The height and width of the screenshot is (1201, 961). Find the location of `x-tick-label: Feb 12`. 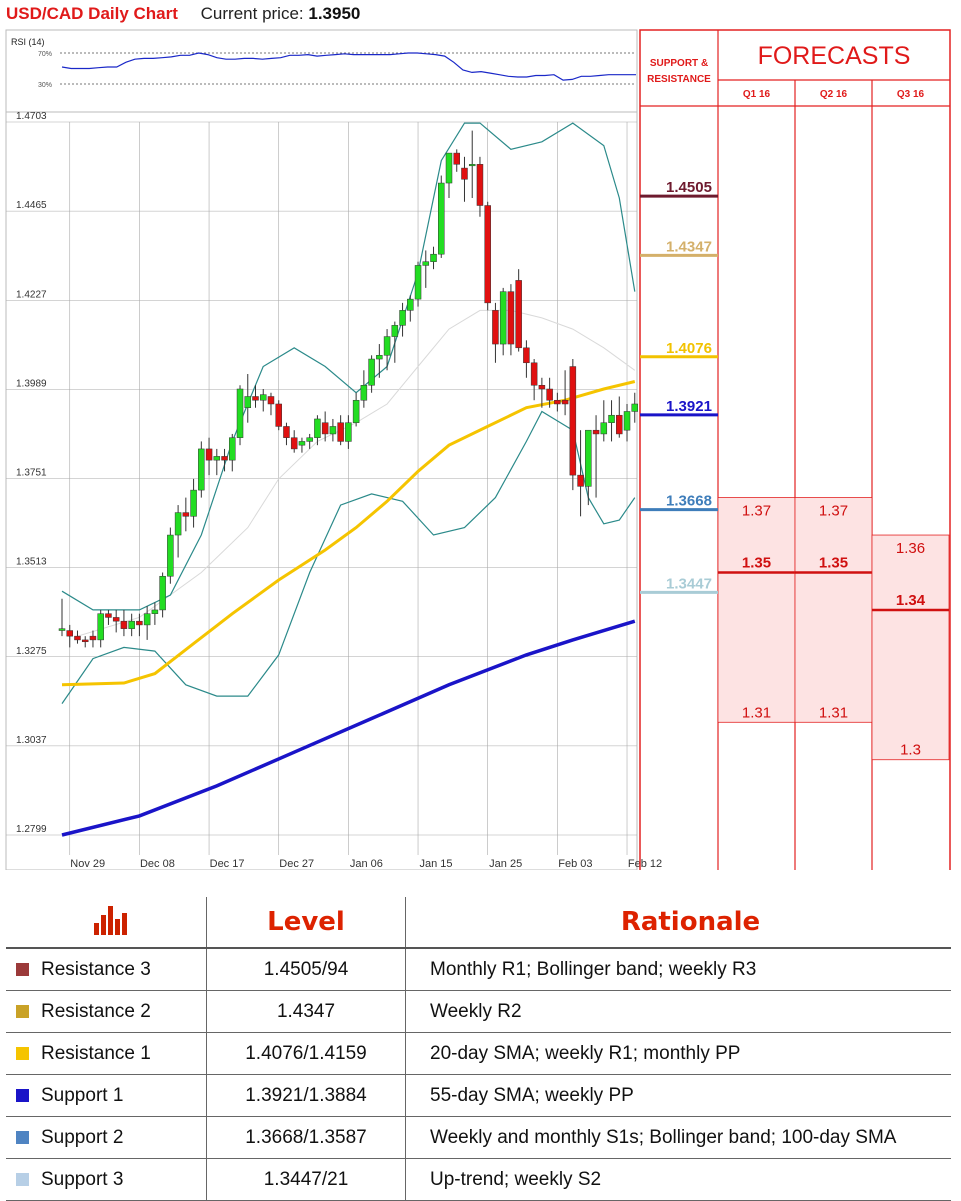

x-tick-label: Feb 12 is located at coordinates (645, 864).